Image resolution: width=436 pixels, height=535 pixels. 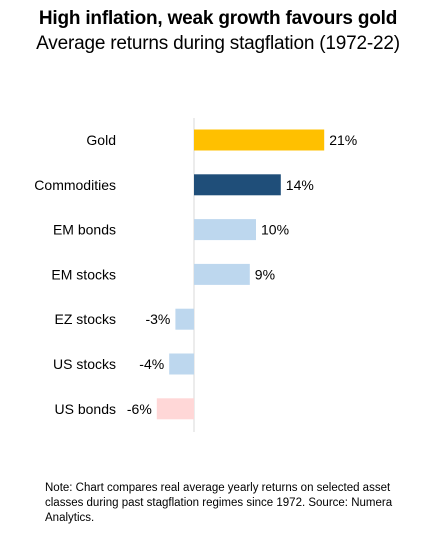 What do you see at coordinates (184, 319) in the screenshot?
I see `bar-ez-stocks` at bounding box center [184, 319].